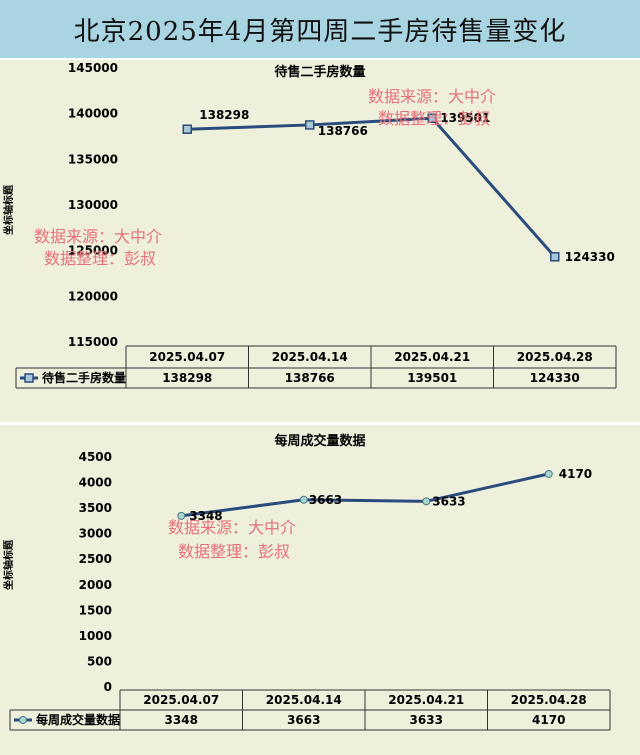 This screenshot has width=640, height=755. I want to click on y-tick-label: 1000, so click(95, 636).